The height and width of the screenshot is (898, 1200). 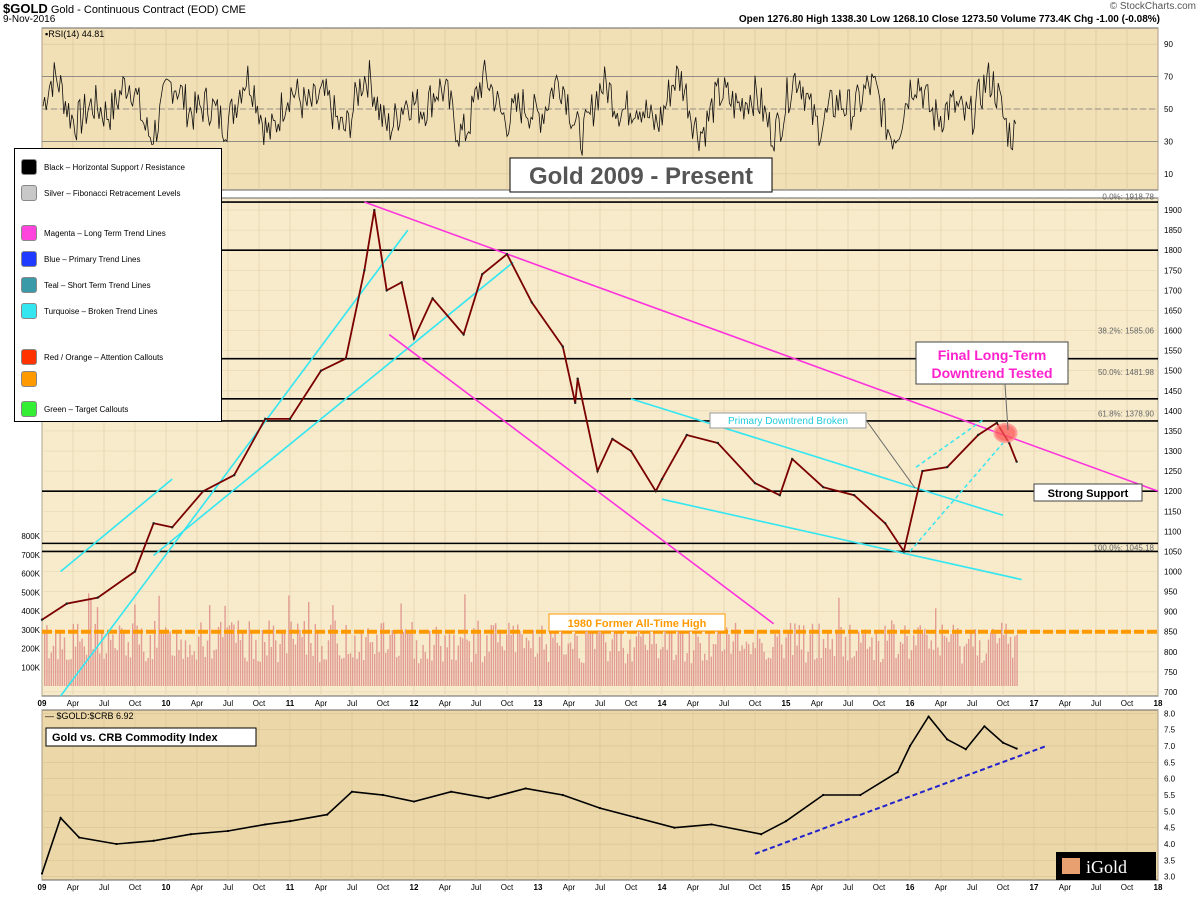 I want to click on x-tick-label: 14, so click(x=662, y=887).